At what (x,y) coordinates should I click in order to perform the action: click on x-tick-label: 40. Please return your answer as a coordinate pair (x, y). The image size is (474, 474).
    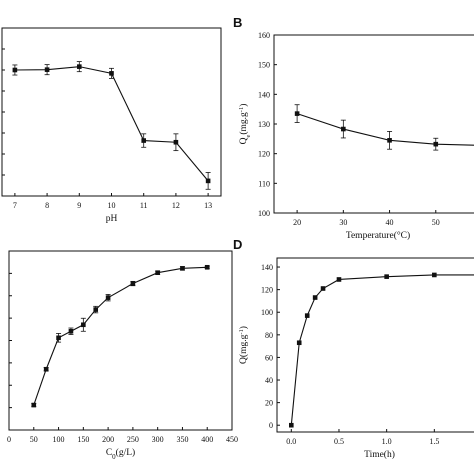
    Looking at the image, I should click on (390, 222).